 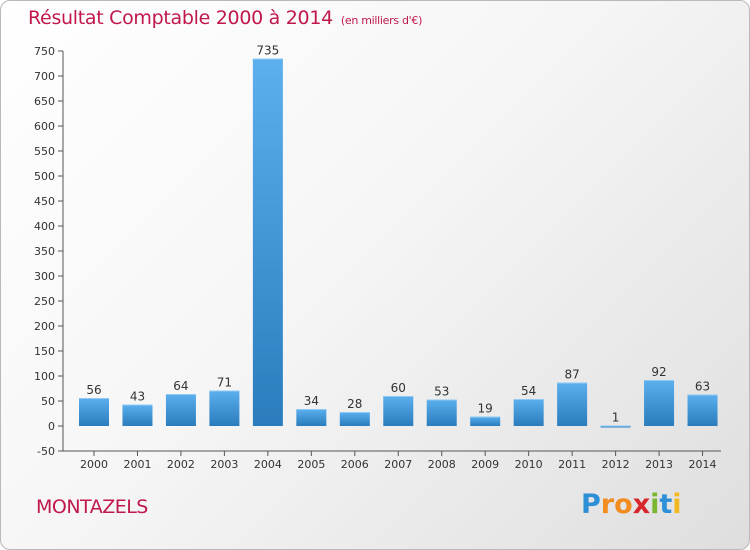 I want to click on y-tick-label: 700, so click(x=44, y=76).